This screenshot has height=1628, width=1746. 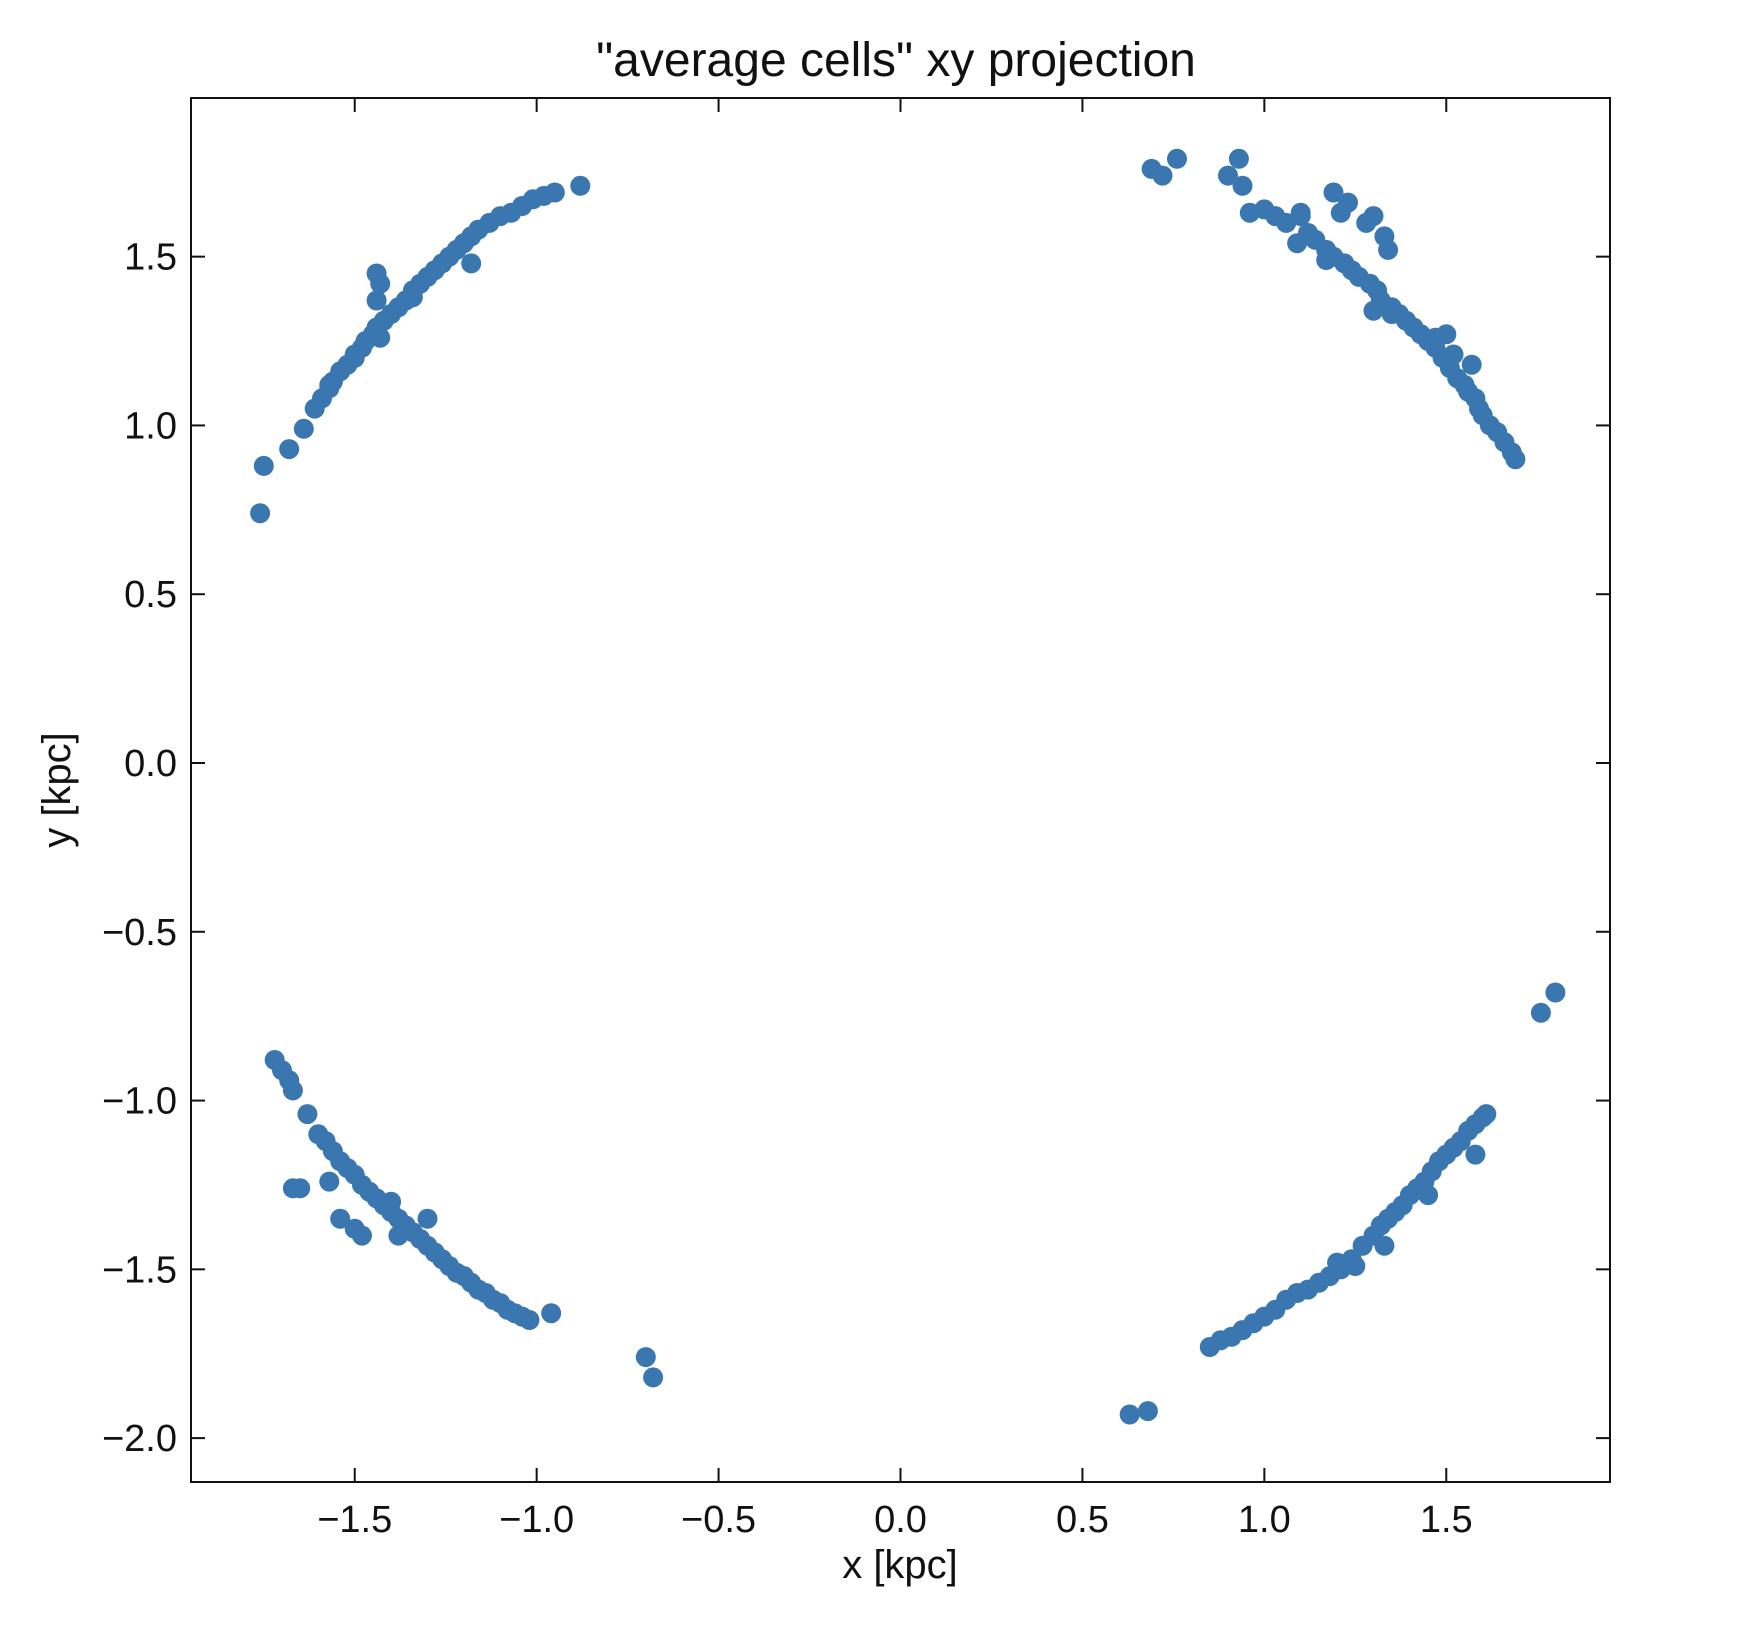 I want to click on x-tick-label: −1.5, so click(x=354, y=1520).